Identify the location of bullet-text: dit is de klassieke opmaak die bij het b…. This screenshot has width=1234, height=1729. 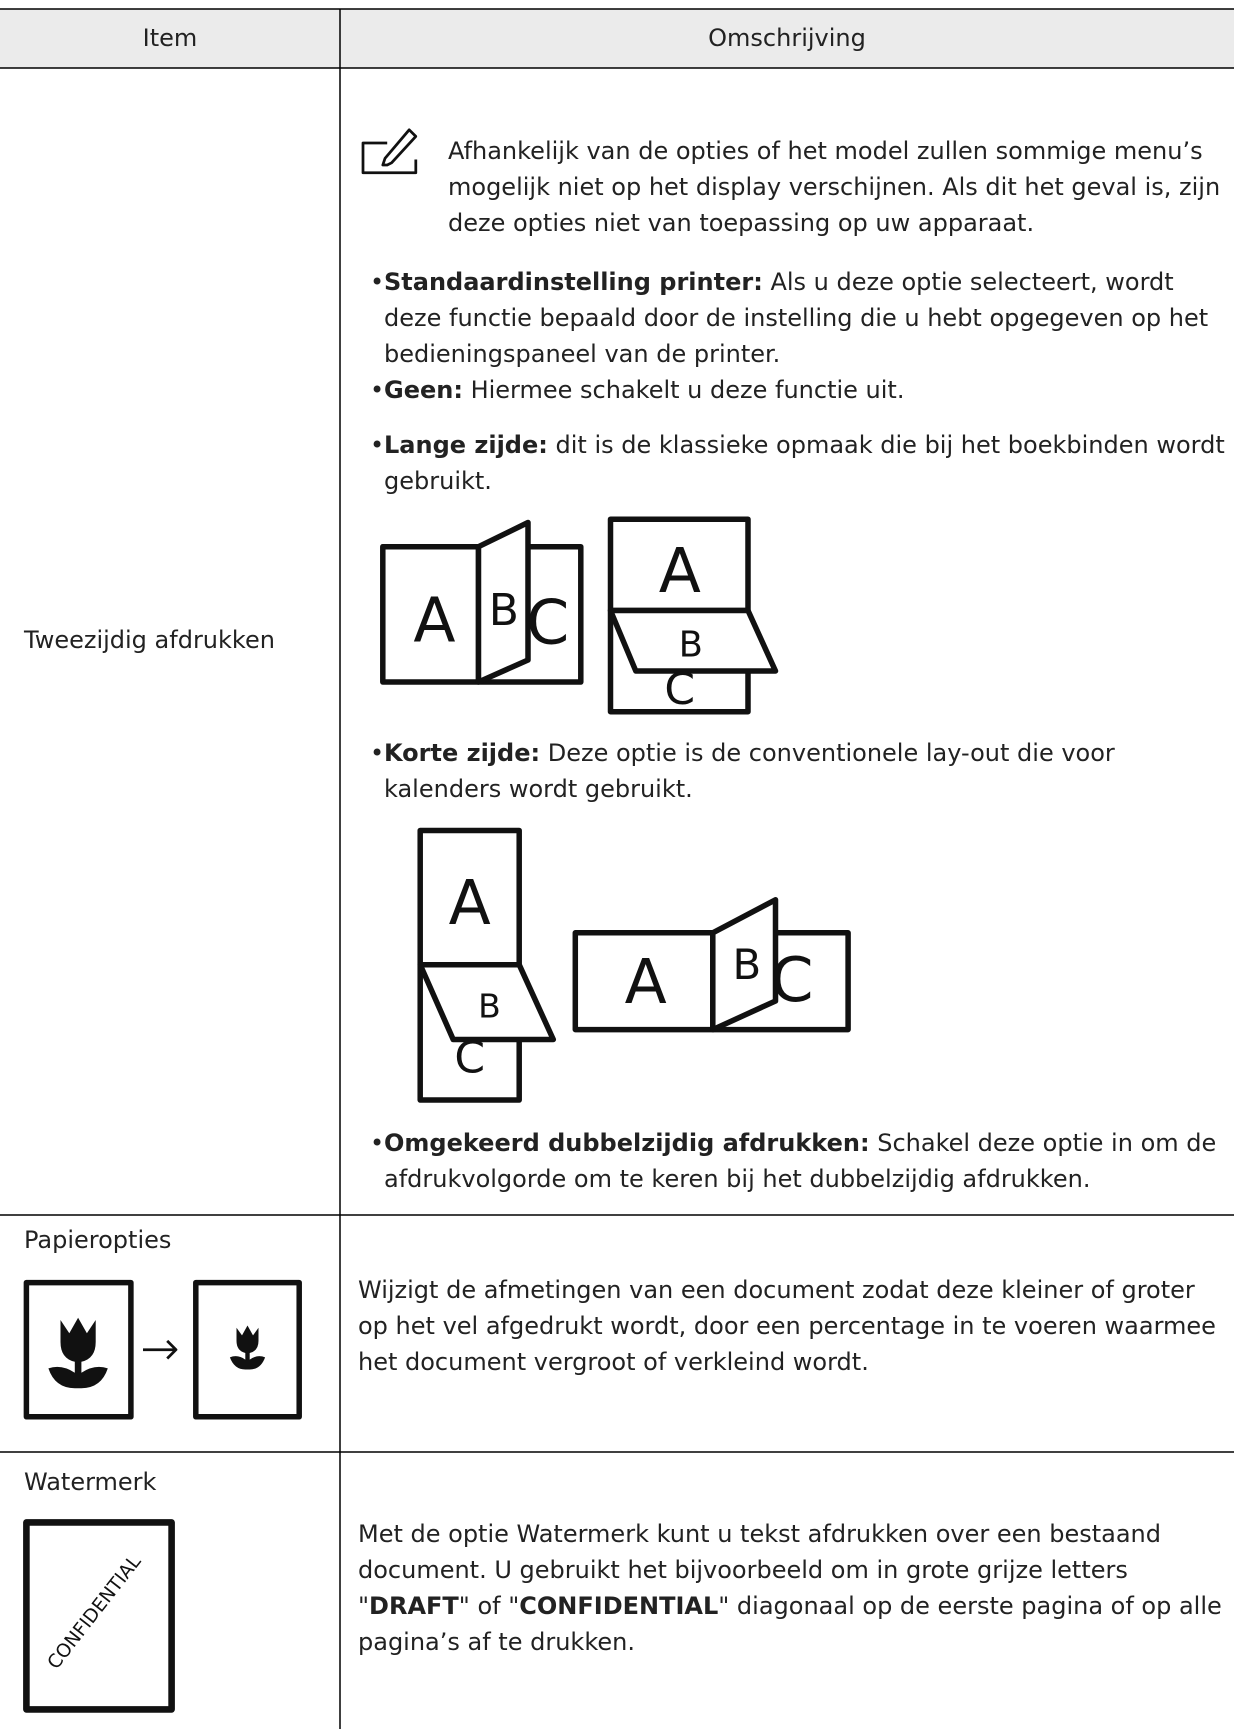
(804, 463).